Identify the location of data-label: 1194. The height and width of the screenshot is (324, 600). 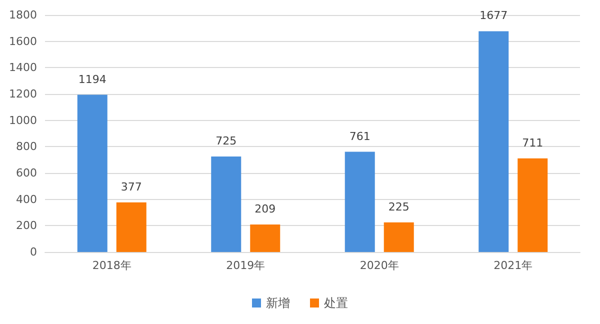
(92, 79).